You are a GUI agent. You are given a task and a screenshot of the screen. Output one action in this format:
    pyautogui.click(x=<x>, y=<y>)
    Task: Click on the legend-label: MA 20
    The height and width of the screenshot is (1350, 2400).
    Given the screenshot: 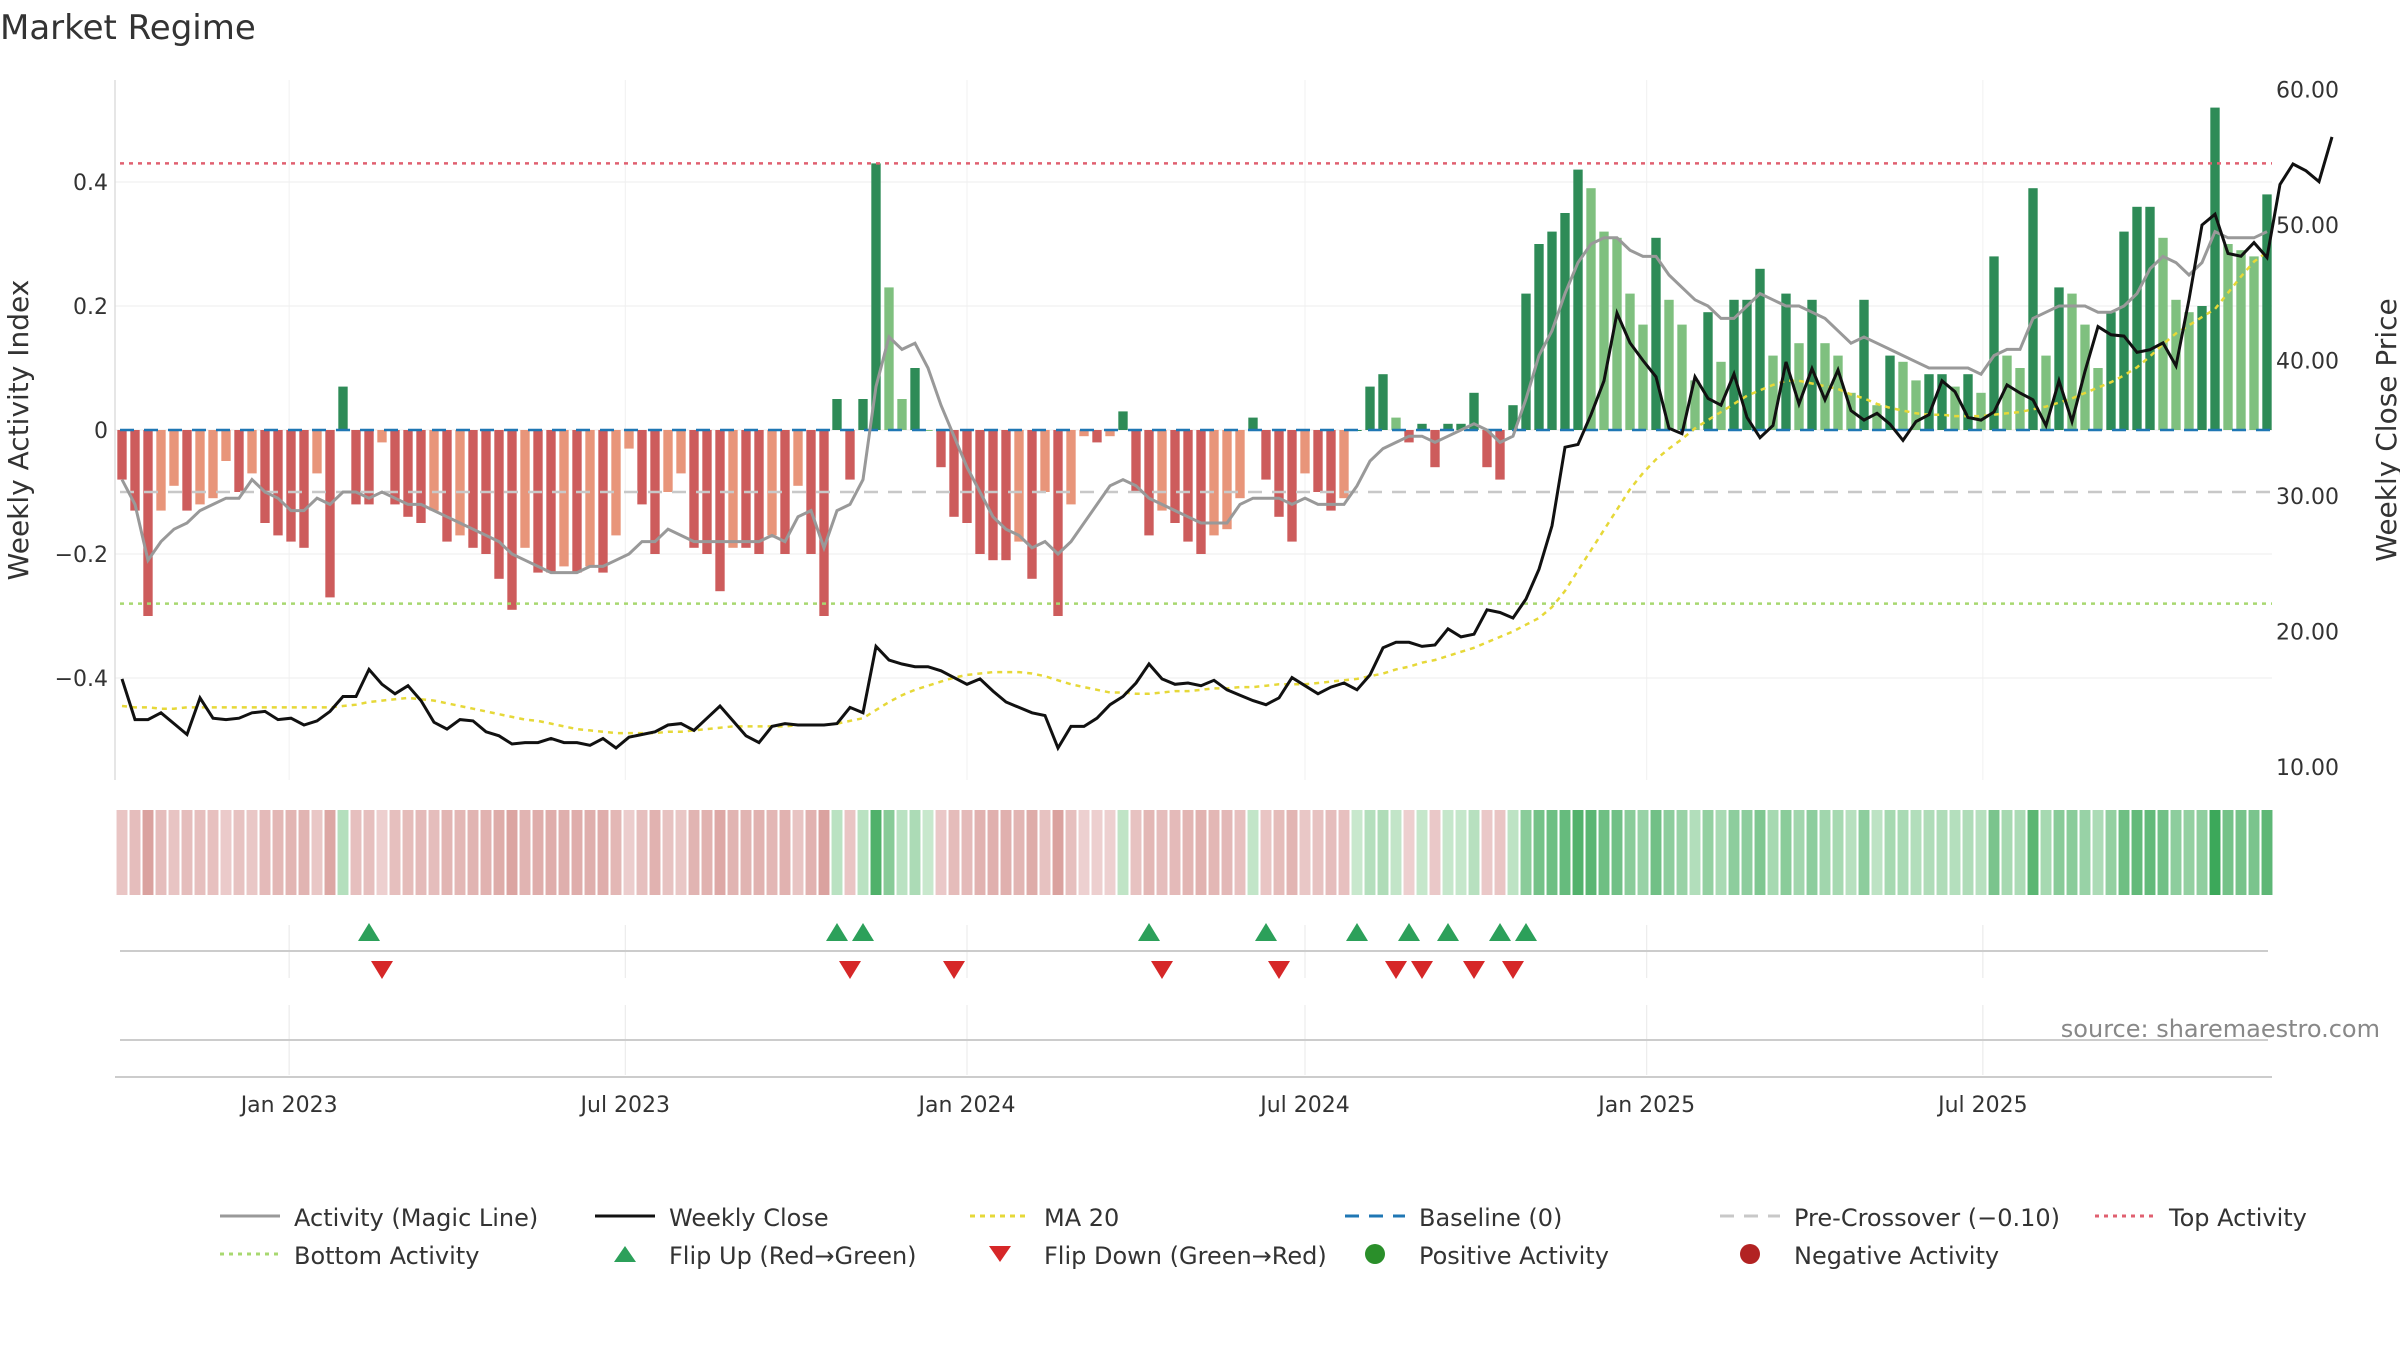 What is the action you would take?
    pyautogui.click(x=1082, y=1218)
    